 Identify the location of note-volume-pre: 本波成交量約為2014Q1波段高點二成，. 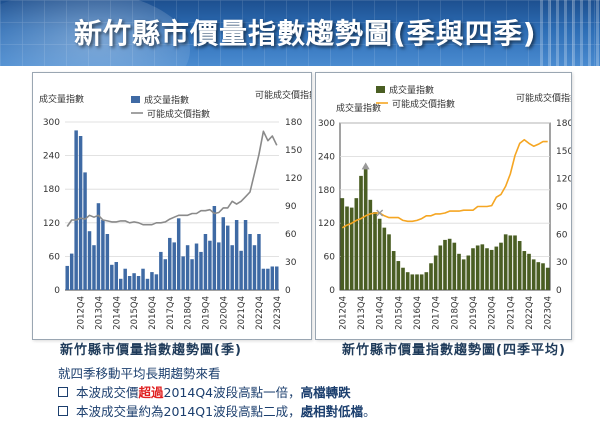
(188, 411).